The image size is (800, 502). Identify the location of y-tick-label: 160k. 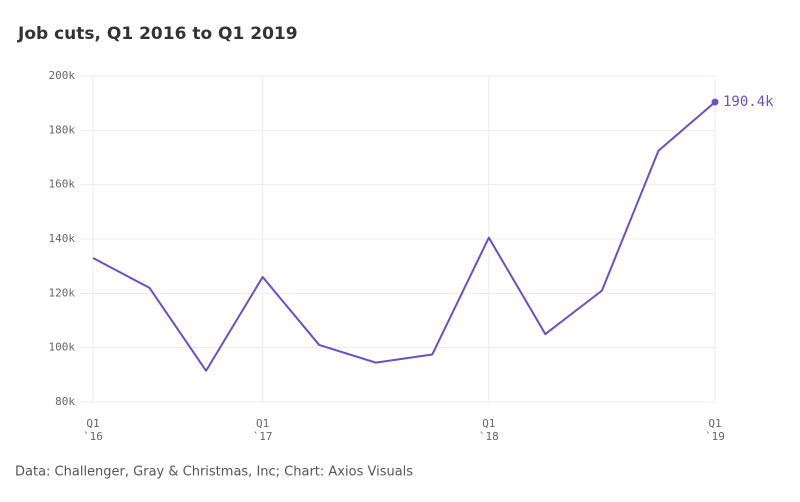
(62, 184).